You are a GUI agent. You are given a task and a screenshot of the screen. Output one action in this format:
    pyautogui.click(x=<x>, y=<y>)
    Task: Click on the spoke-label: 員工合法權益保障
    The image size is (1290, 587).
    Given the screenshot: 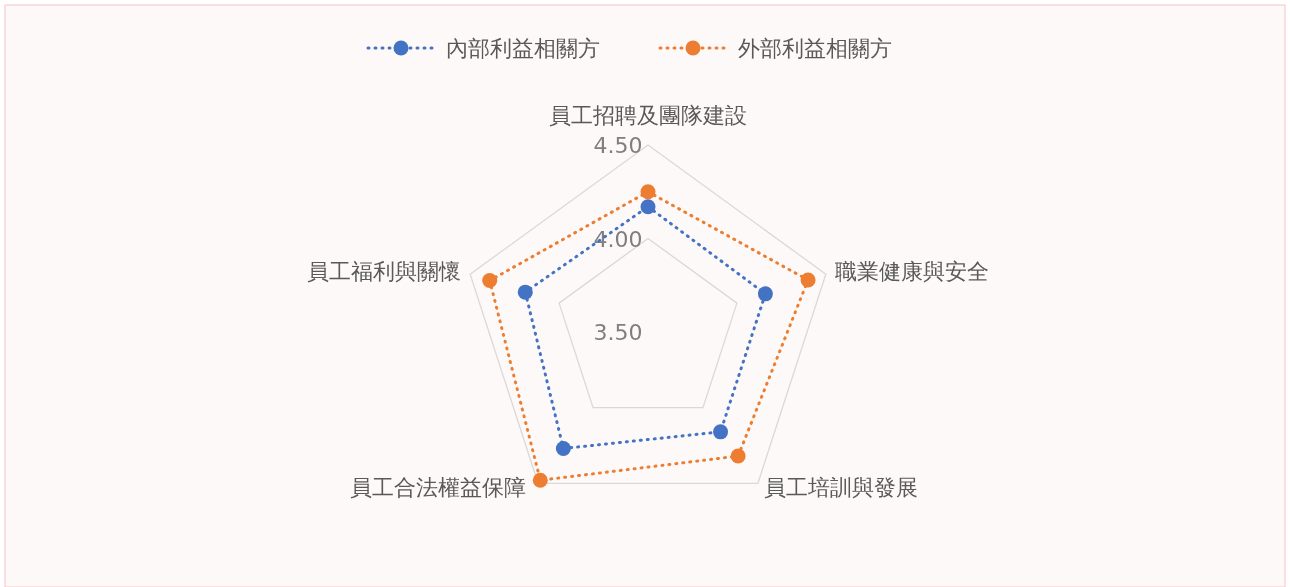 What is the action you would take?
    pyautogui.click(x=438, y=488)
    